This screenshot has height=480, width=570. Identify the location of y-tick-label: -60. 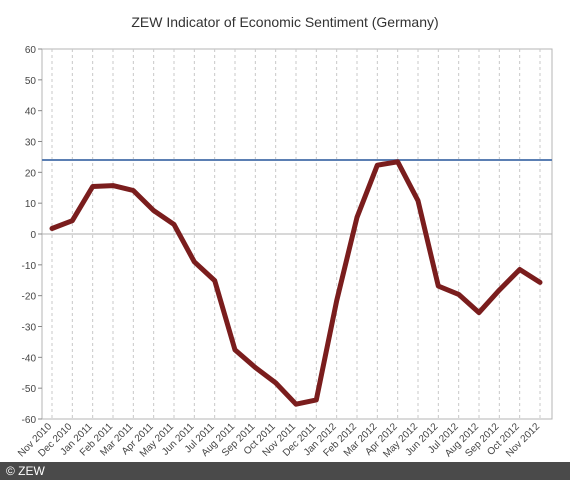
(29, 420).